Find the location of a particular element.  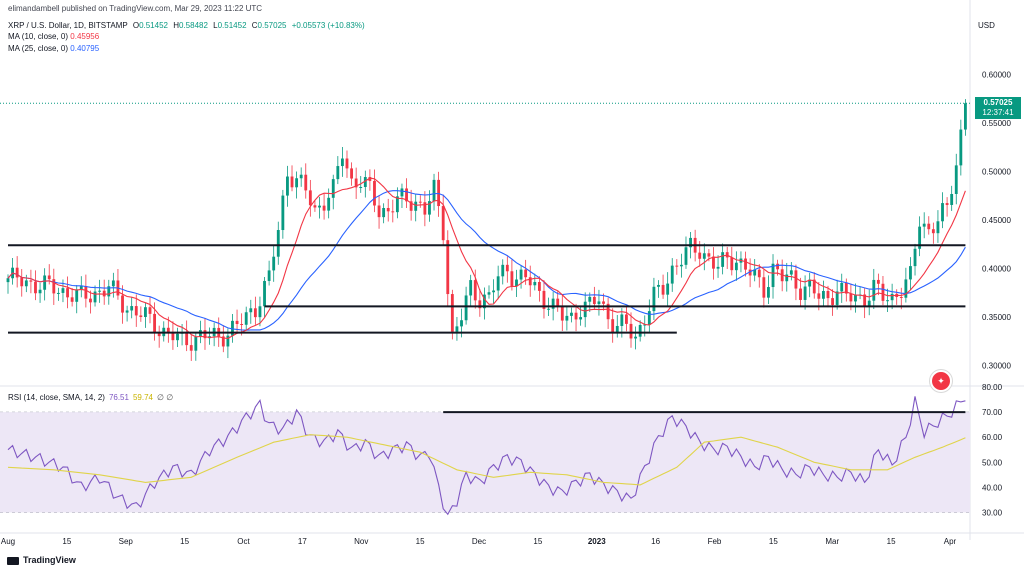

low-value: 0.51452 is located at coordinates (232, 25).